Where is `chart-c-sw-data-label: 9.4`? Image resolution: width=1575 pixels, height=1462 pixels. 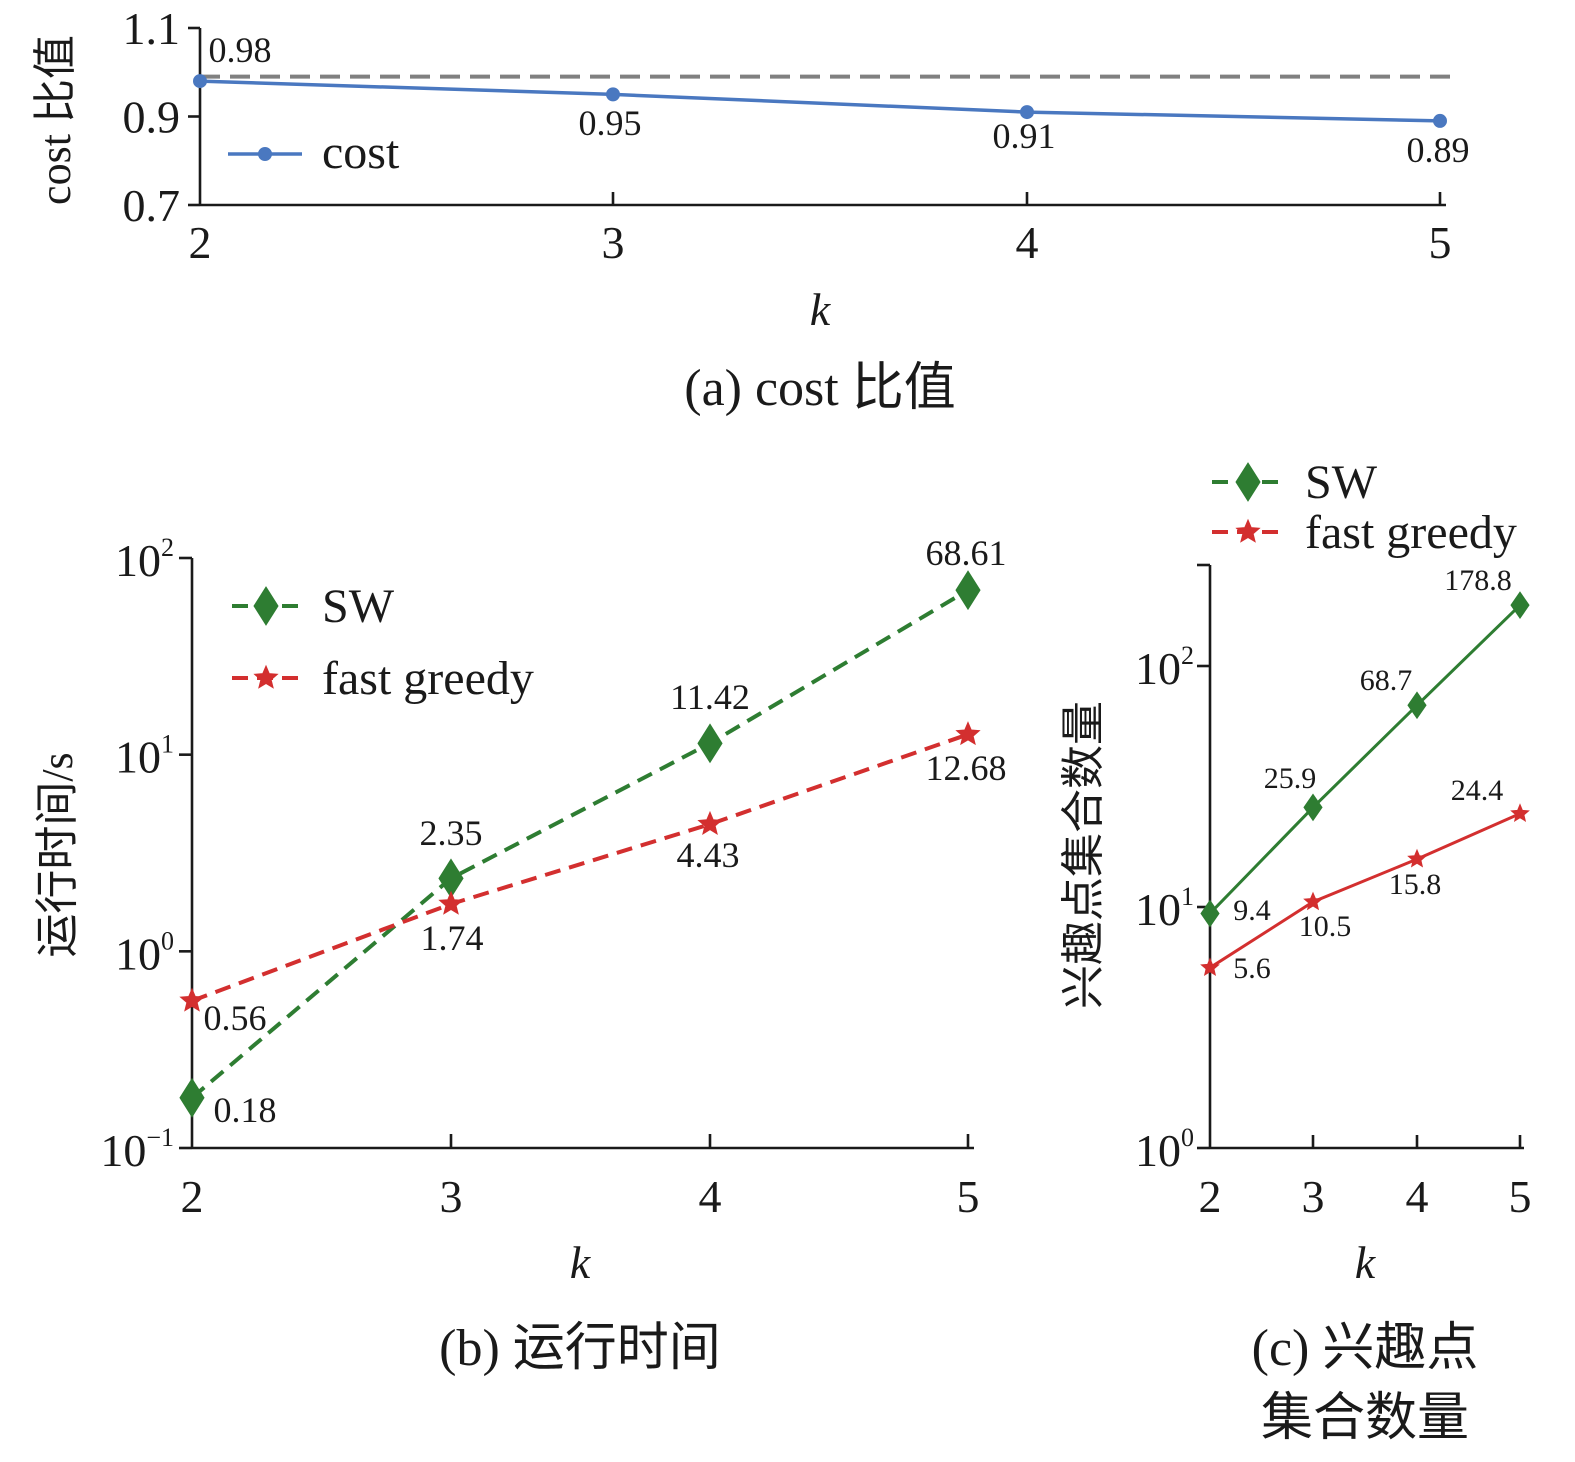 chart-c-sw-data-label: 9.4 is located at coordinates (1252, 910).